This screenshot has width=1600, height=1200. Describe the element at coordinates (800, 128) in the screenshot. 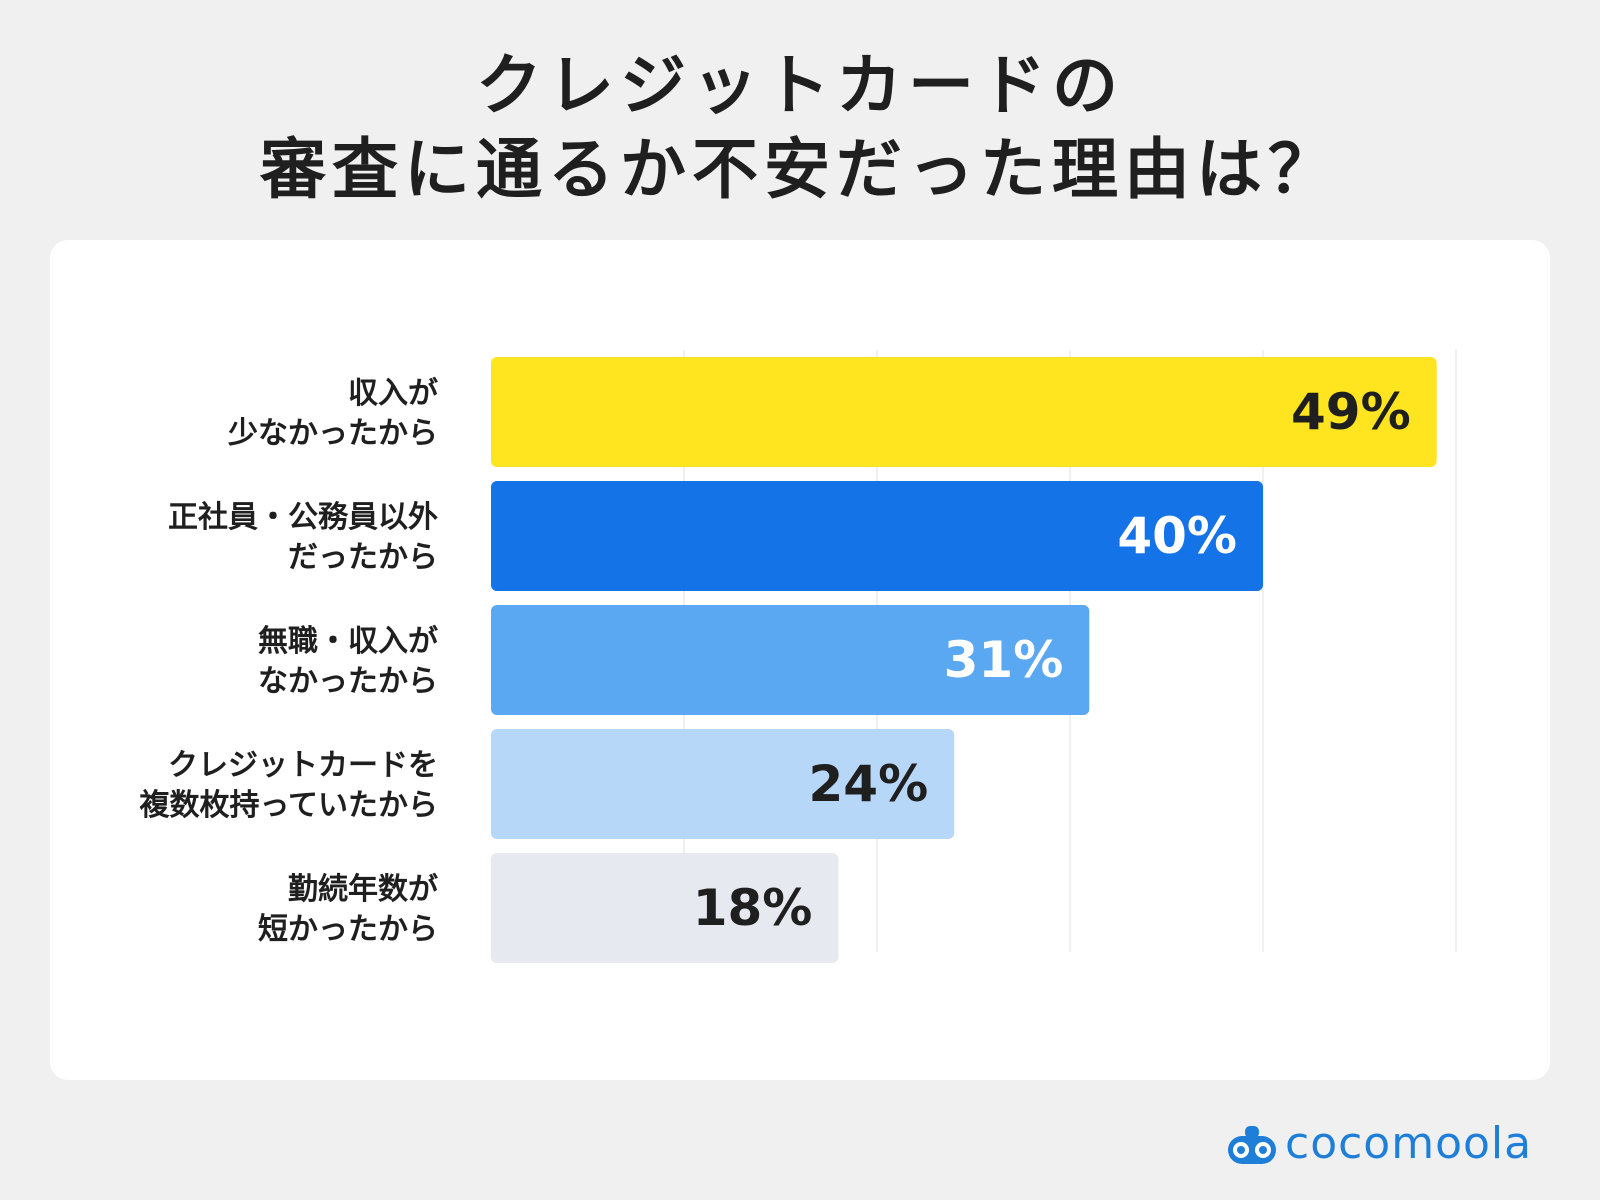

I see `chart-title: クレジットカードの 審査に通るか不安だった理由は？` at that location.